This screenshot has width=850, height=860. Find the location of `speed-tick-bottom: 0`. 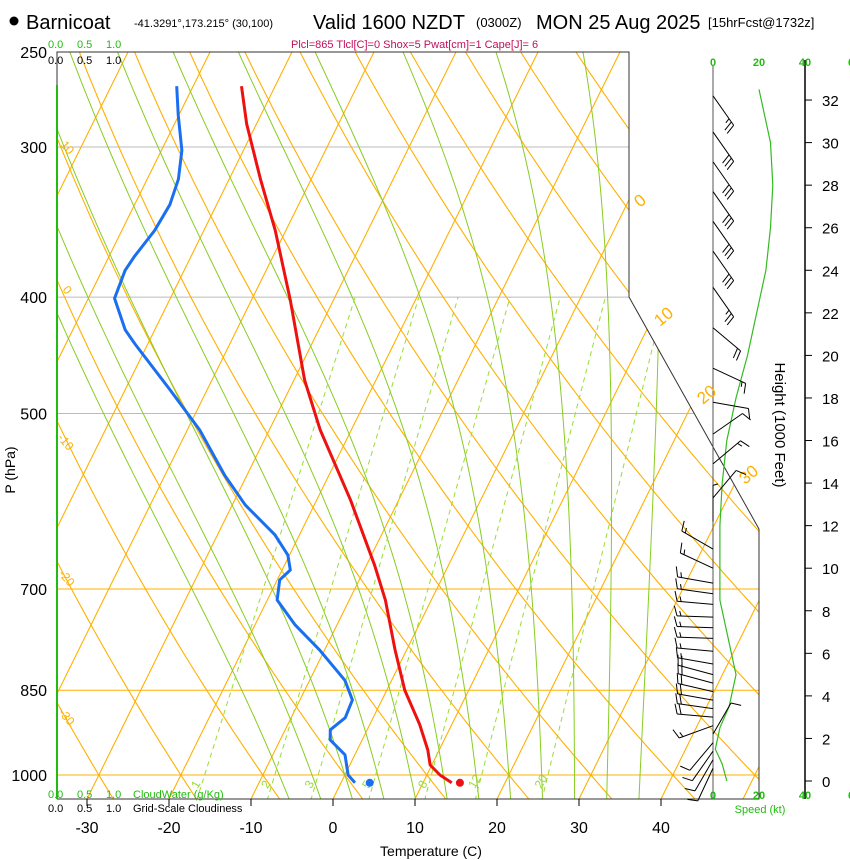

speed-tick-bottom: 0 is located at coordinates (713, 796).